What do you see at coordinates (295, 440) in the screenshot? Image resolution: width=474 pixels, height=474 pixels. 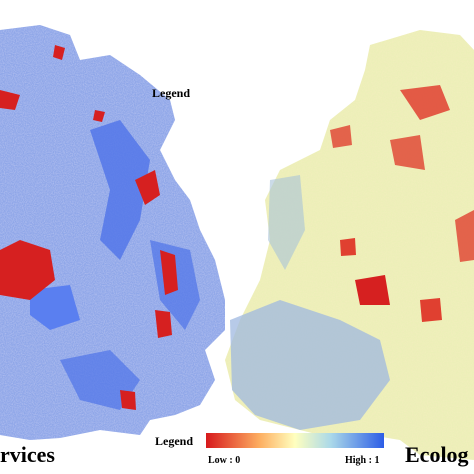 I see `legend-color-bar` at bounding box center [295, 440].